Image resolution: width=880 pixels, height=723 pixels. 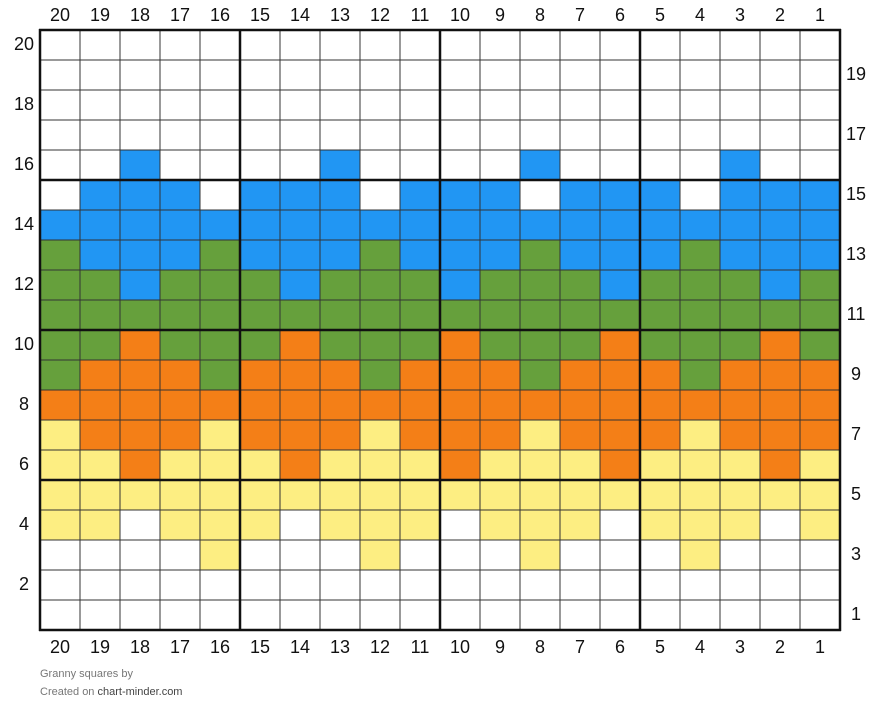 I want to click on cell-r20-c2, so click(x=780, y=45).